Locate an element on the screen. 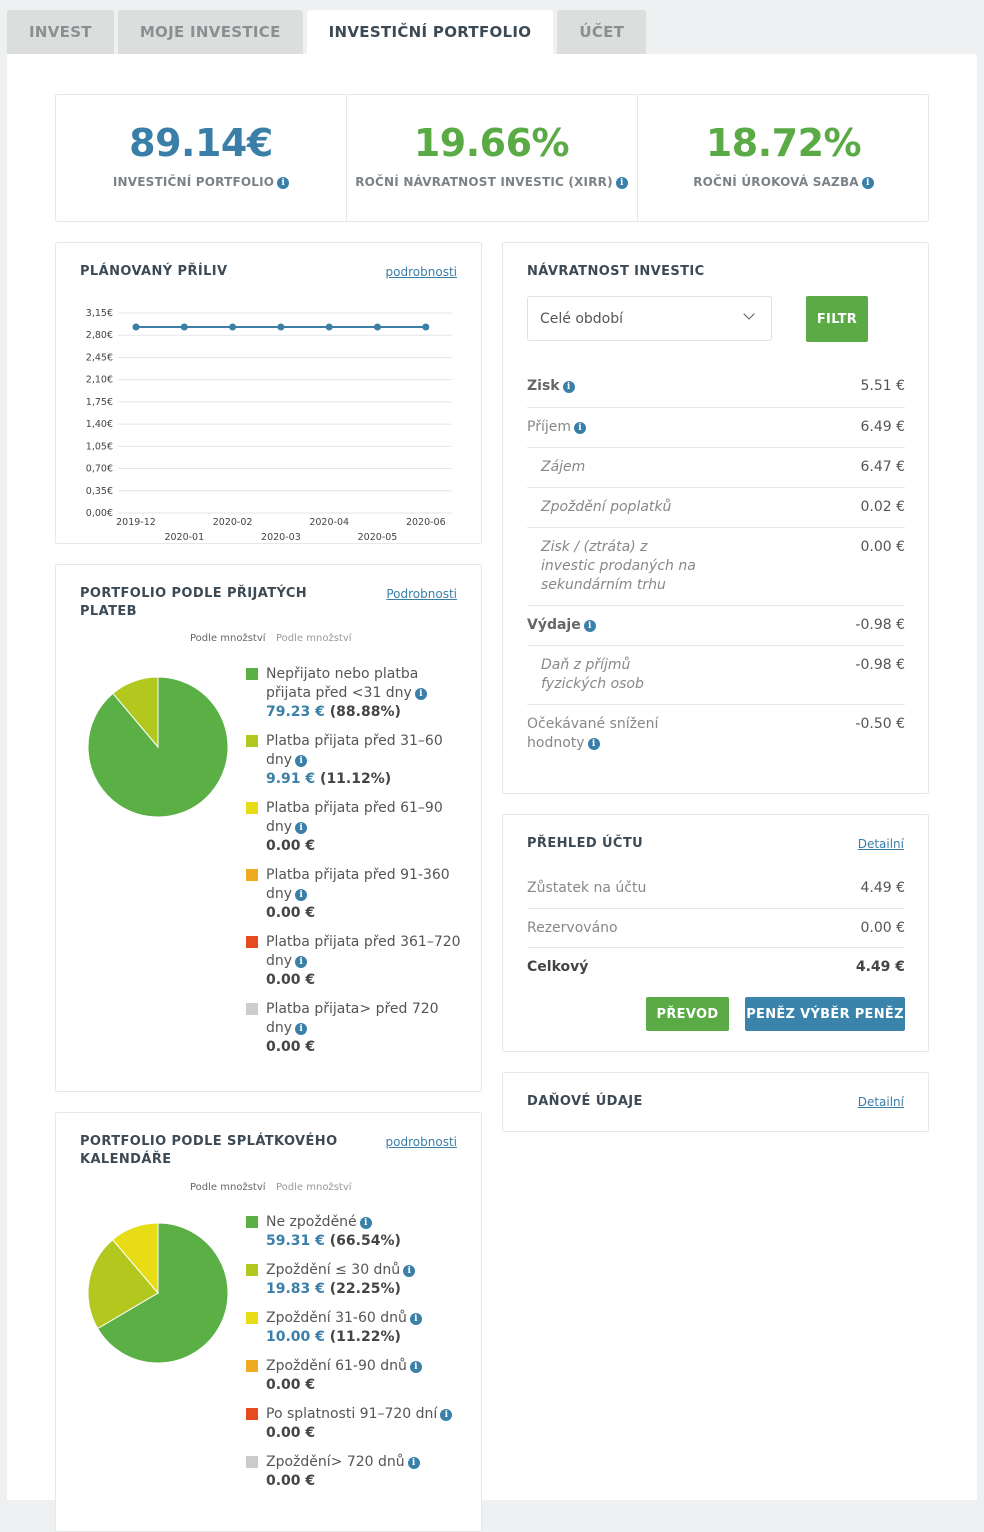  transfer-button: PŘEVOD is located at coordinates (687, 1014).